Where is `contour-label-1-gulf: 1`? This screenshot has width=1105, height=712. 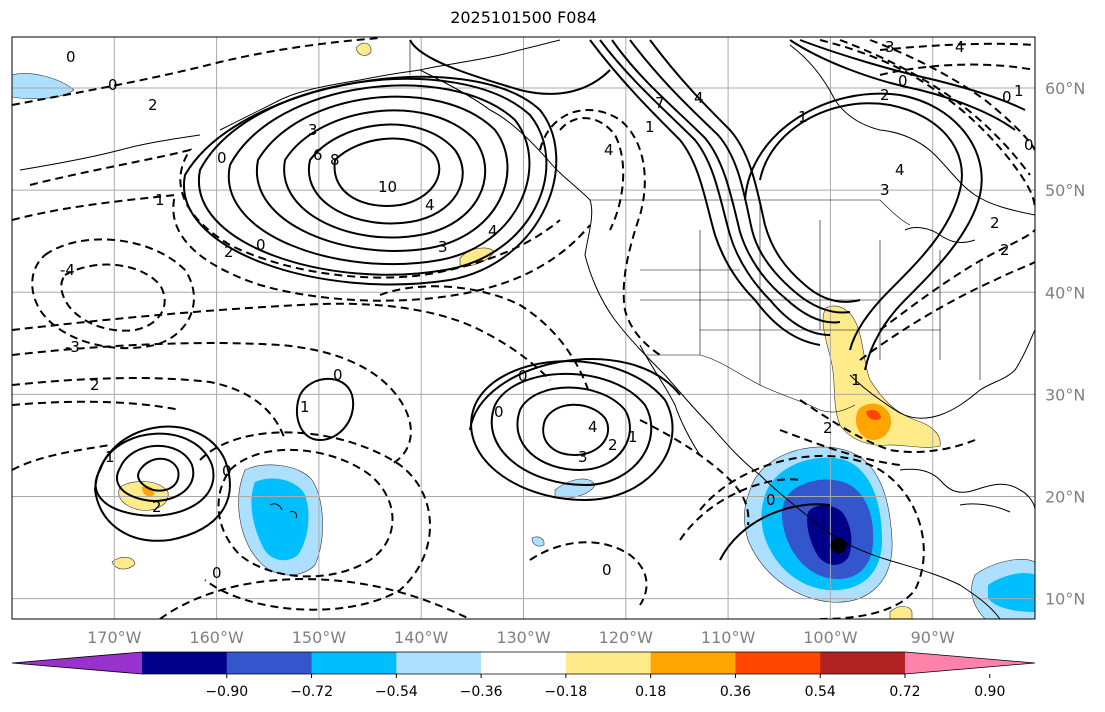 contour-label-1-gulf: 1 is located at coordinates (856, 380).